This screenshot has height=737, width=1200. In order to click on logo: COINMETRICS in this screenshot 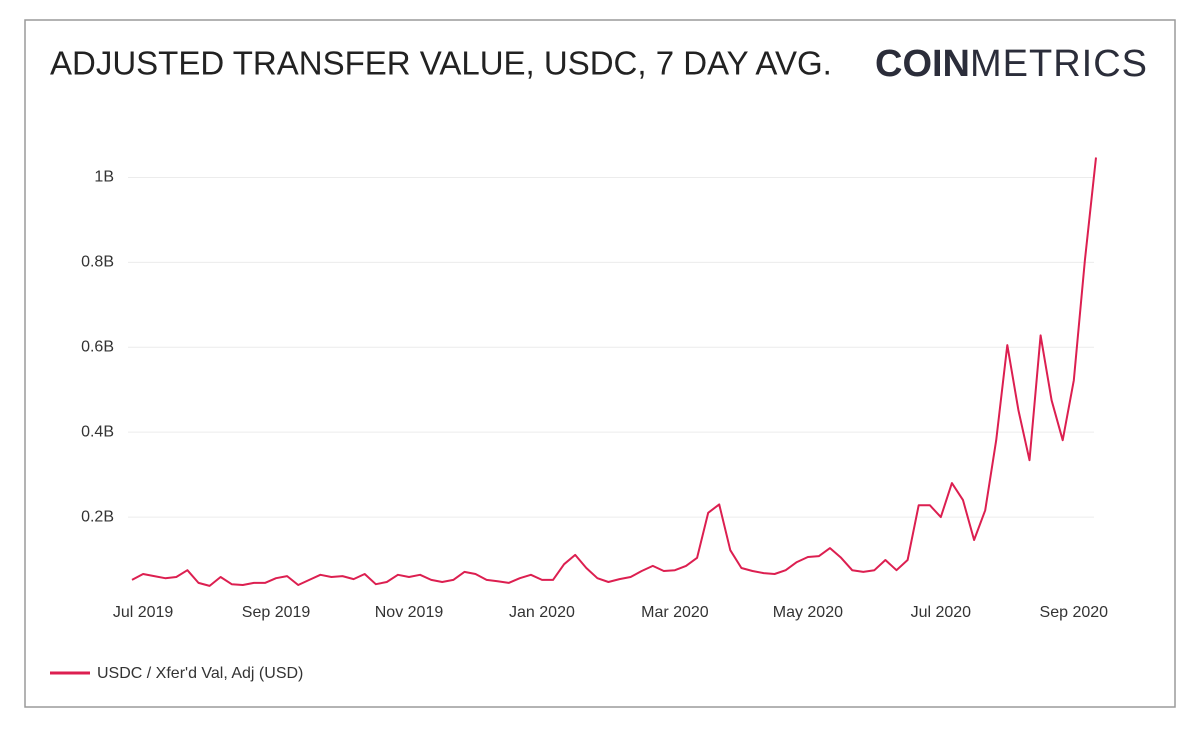, I will do `click(1011, 64)`.